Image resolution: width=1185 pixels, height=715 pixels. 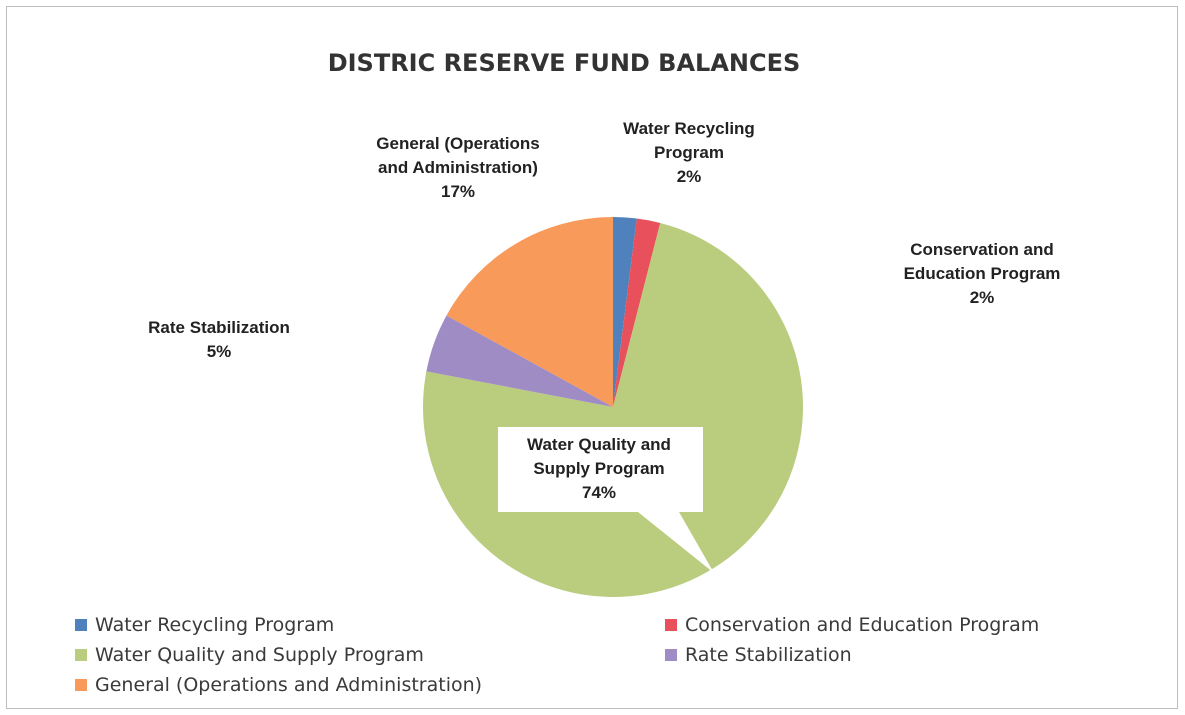 What do you see at coordinates (768, 655) in the screenshot?
I see `legend-label: Rate Stabilization` at bounding box center [768, 655].